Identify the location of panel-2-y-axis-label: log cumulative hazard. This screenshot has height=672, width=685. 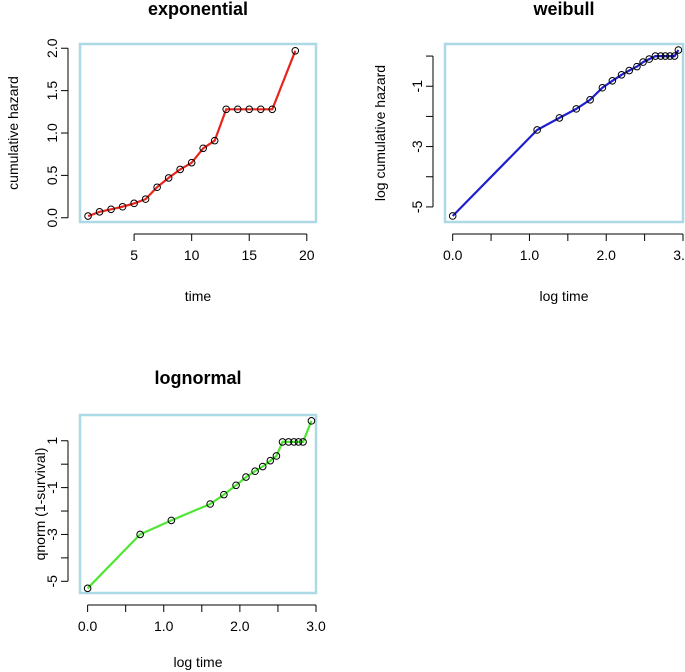
(380, 133).